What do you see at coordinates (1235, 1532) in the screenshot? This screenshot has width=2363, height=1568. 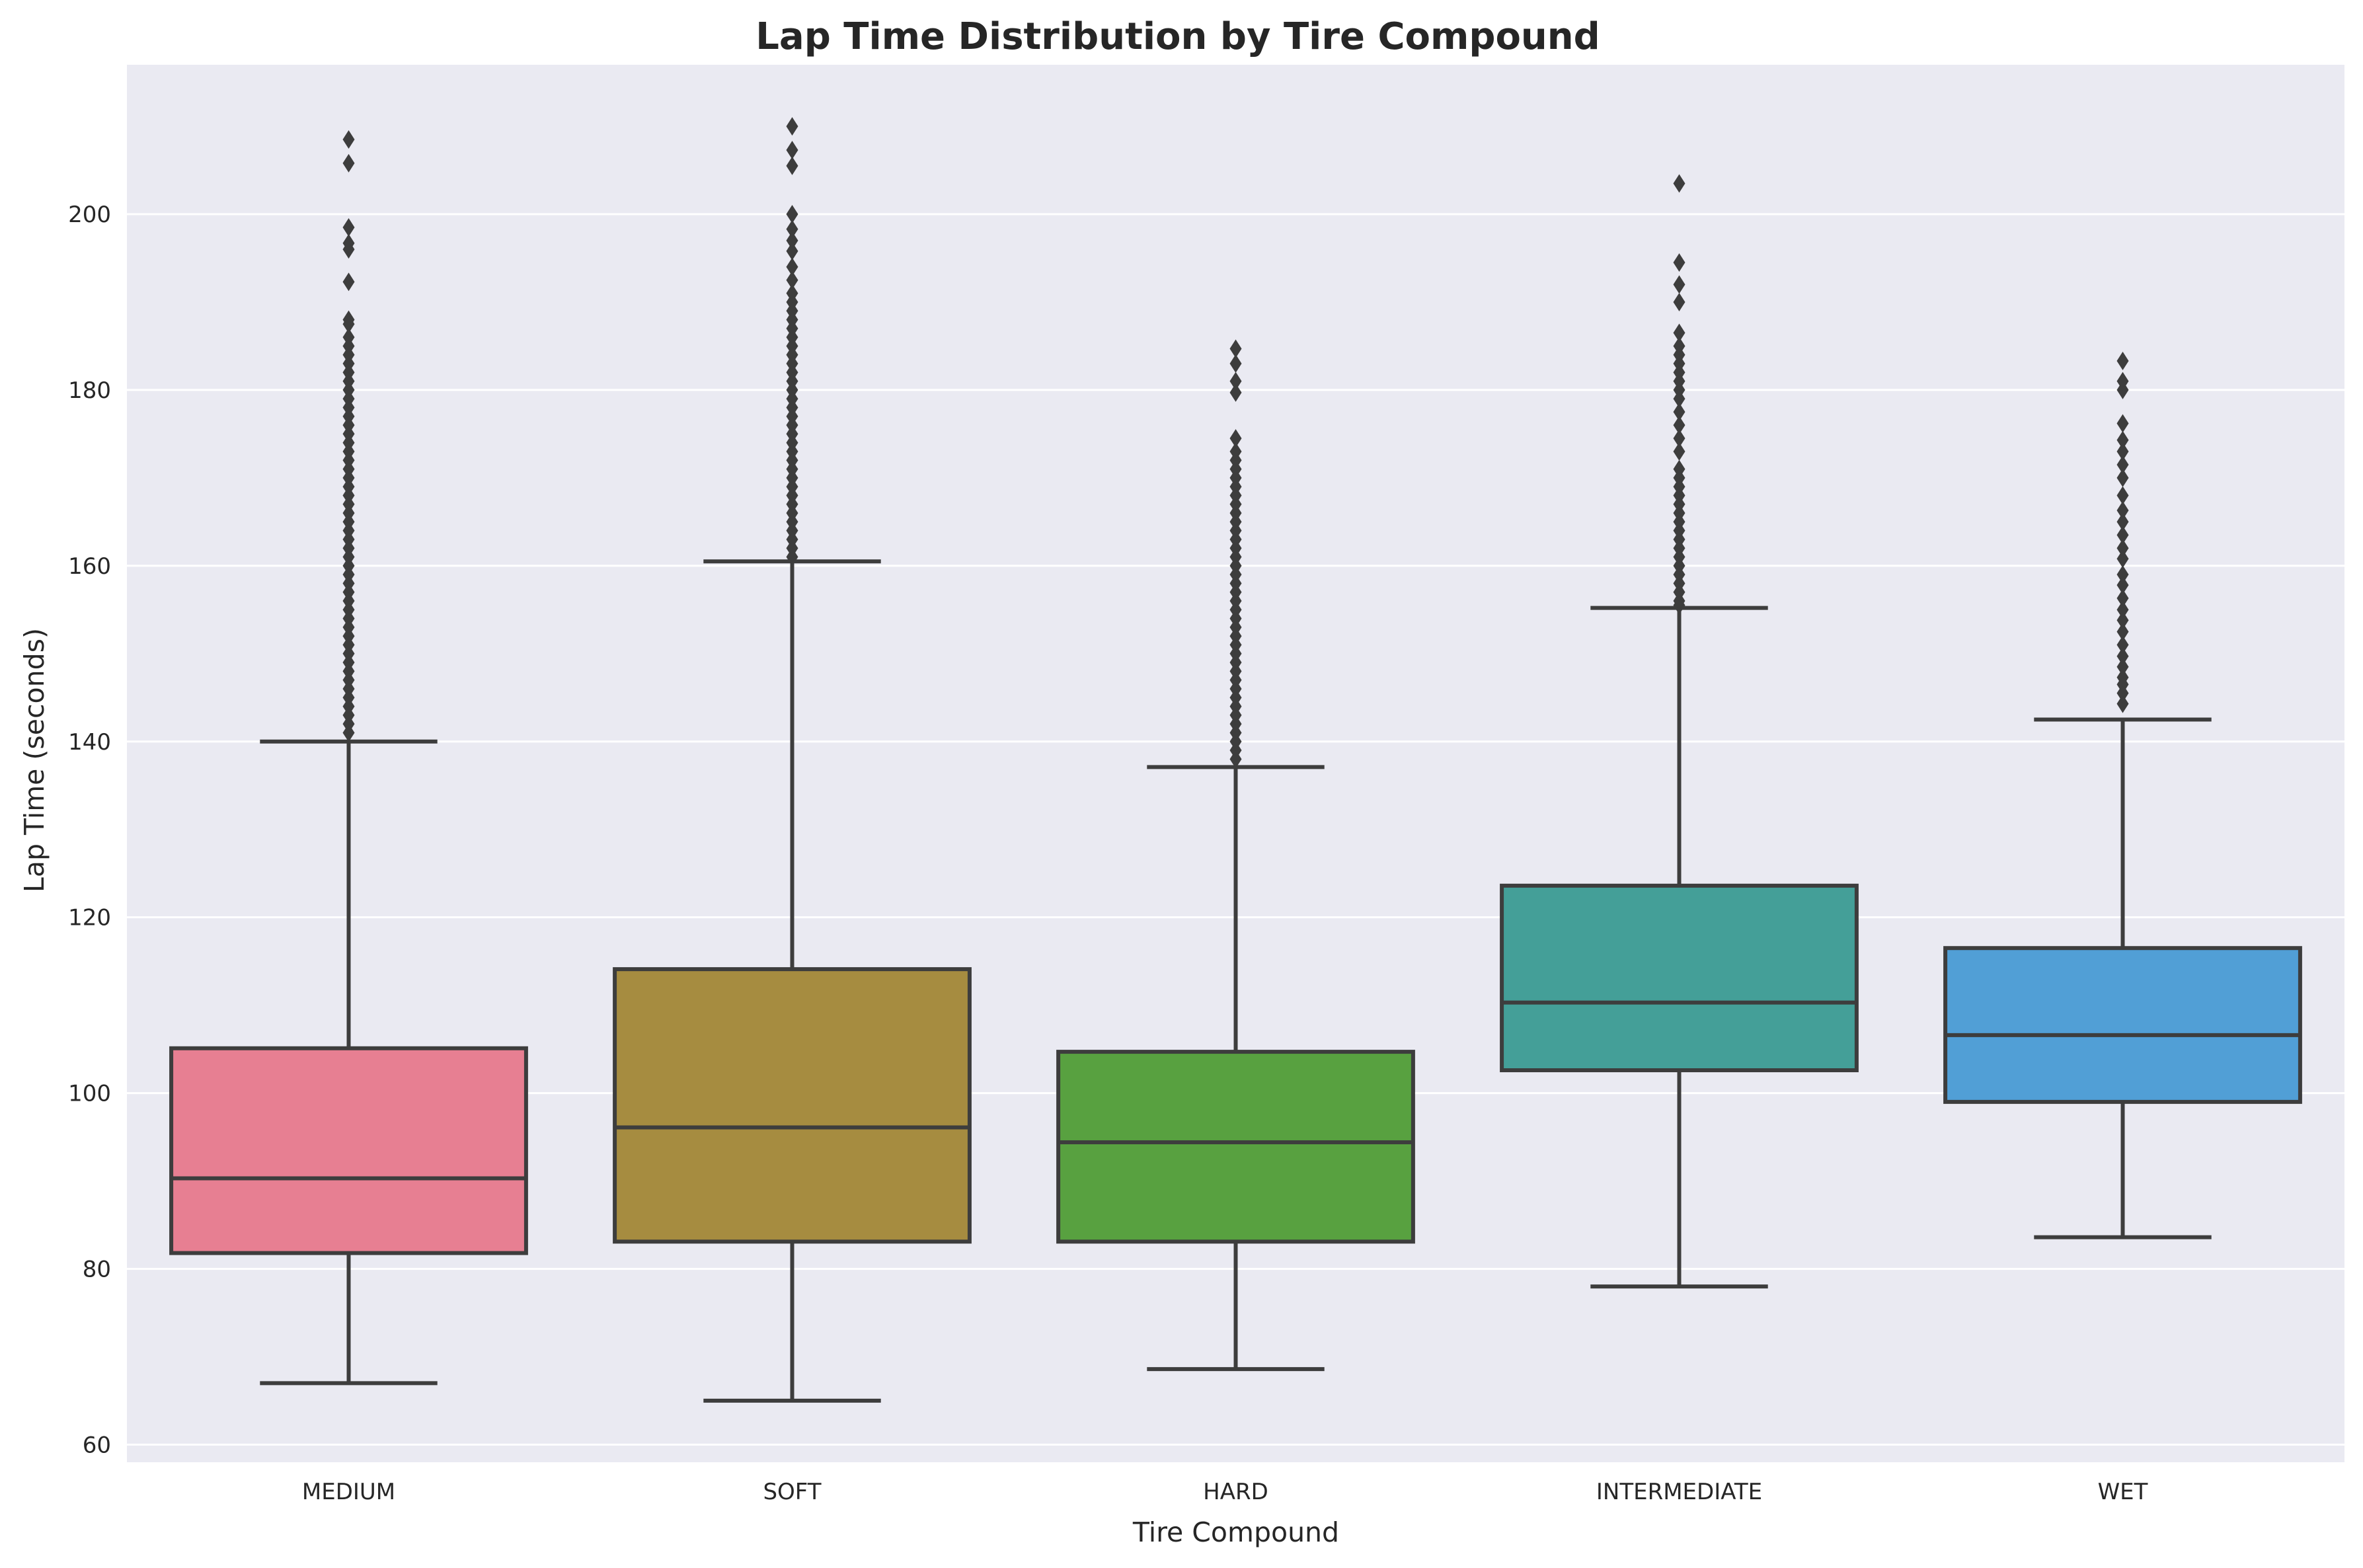 I see `x-axis-label: Tire Compound` at bounding box center [1235, 1532].